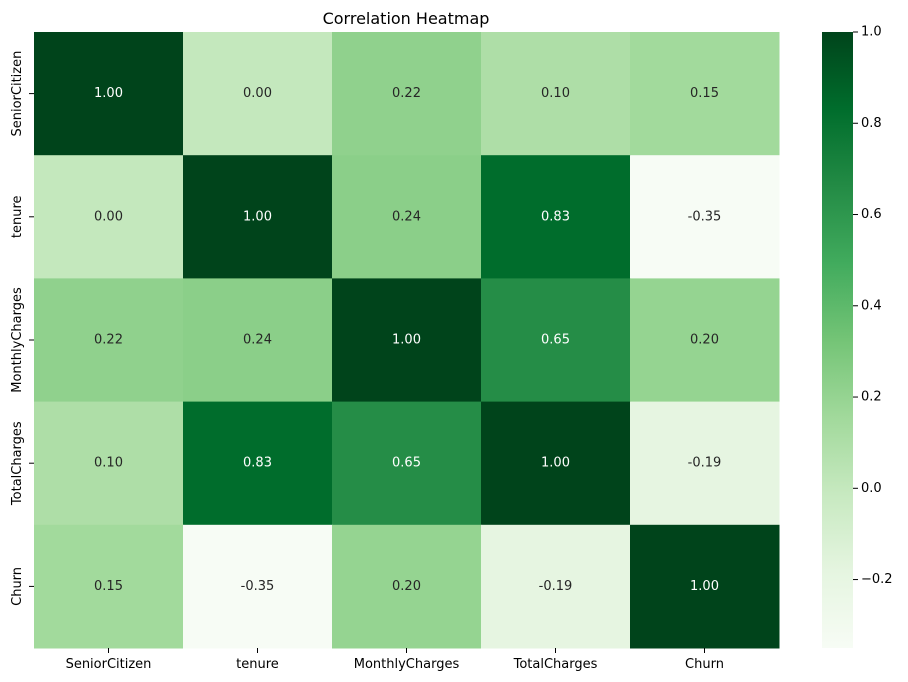 Image resolution: width=908 pixels, height=682 pixels. I want to click on y-tick-label: TotalCharges, so click(17, 463).